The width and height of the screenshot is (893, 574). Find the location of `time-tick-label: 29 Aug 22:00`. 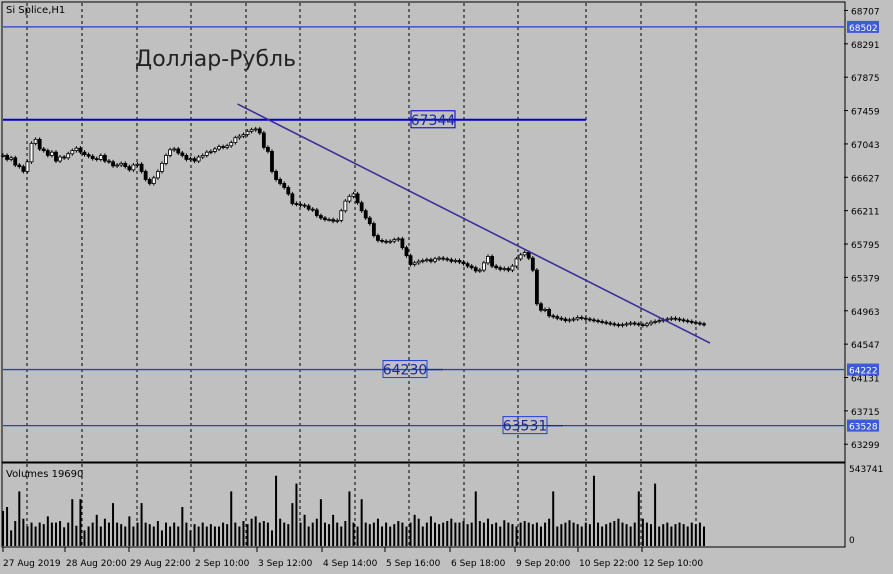

time-tick-label: 29 Aug 22:00 is located at coordinates (160, 564).